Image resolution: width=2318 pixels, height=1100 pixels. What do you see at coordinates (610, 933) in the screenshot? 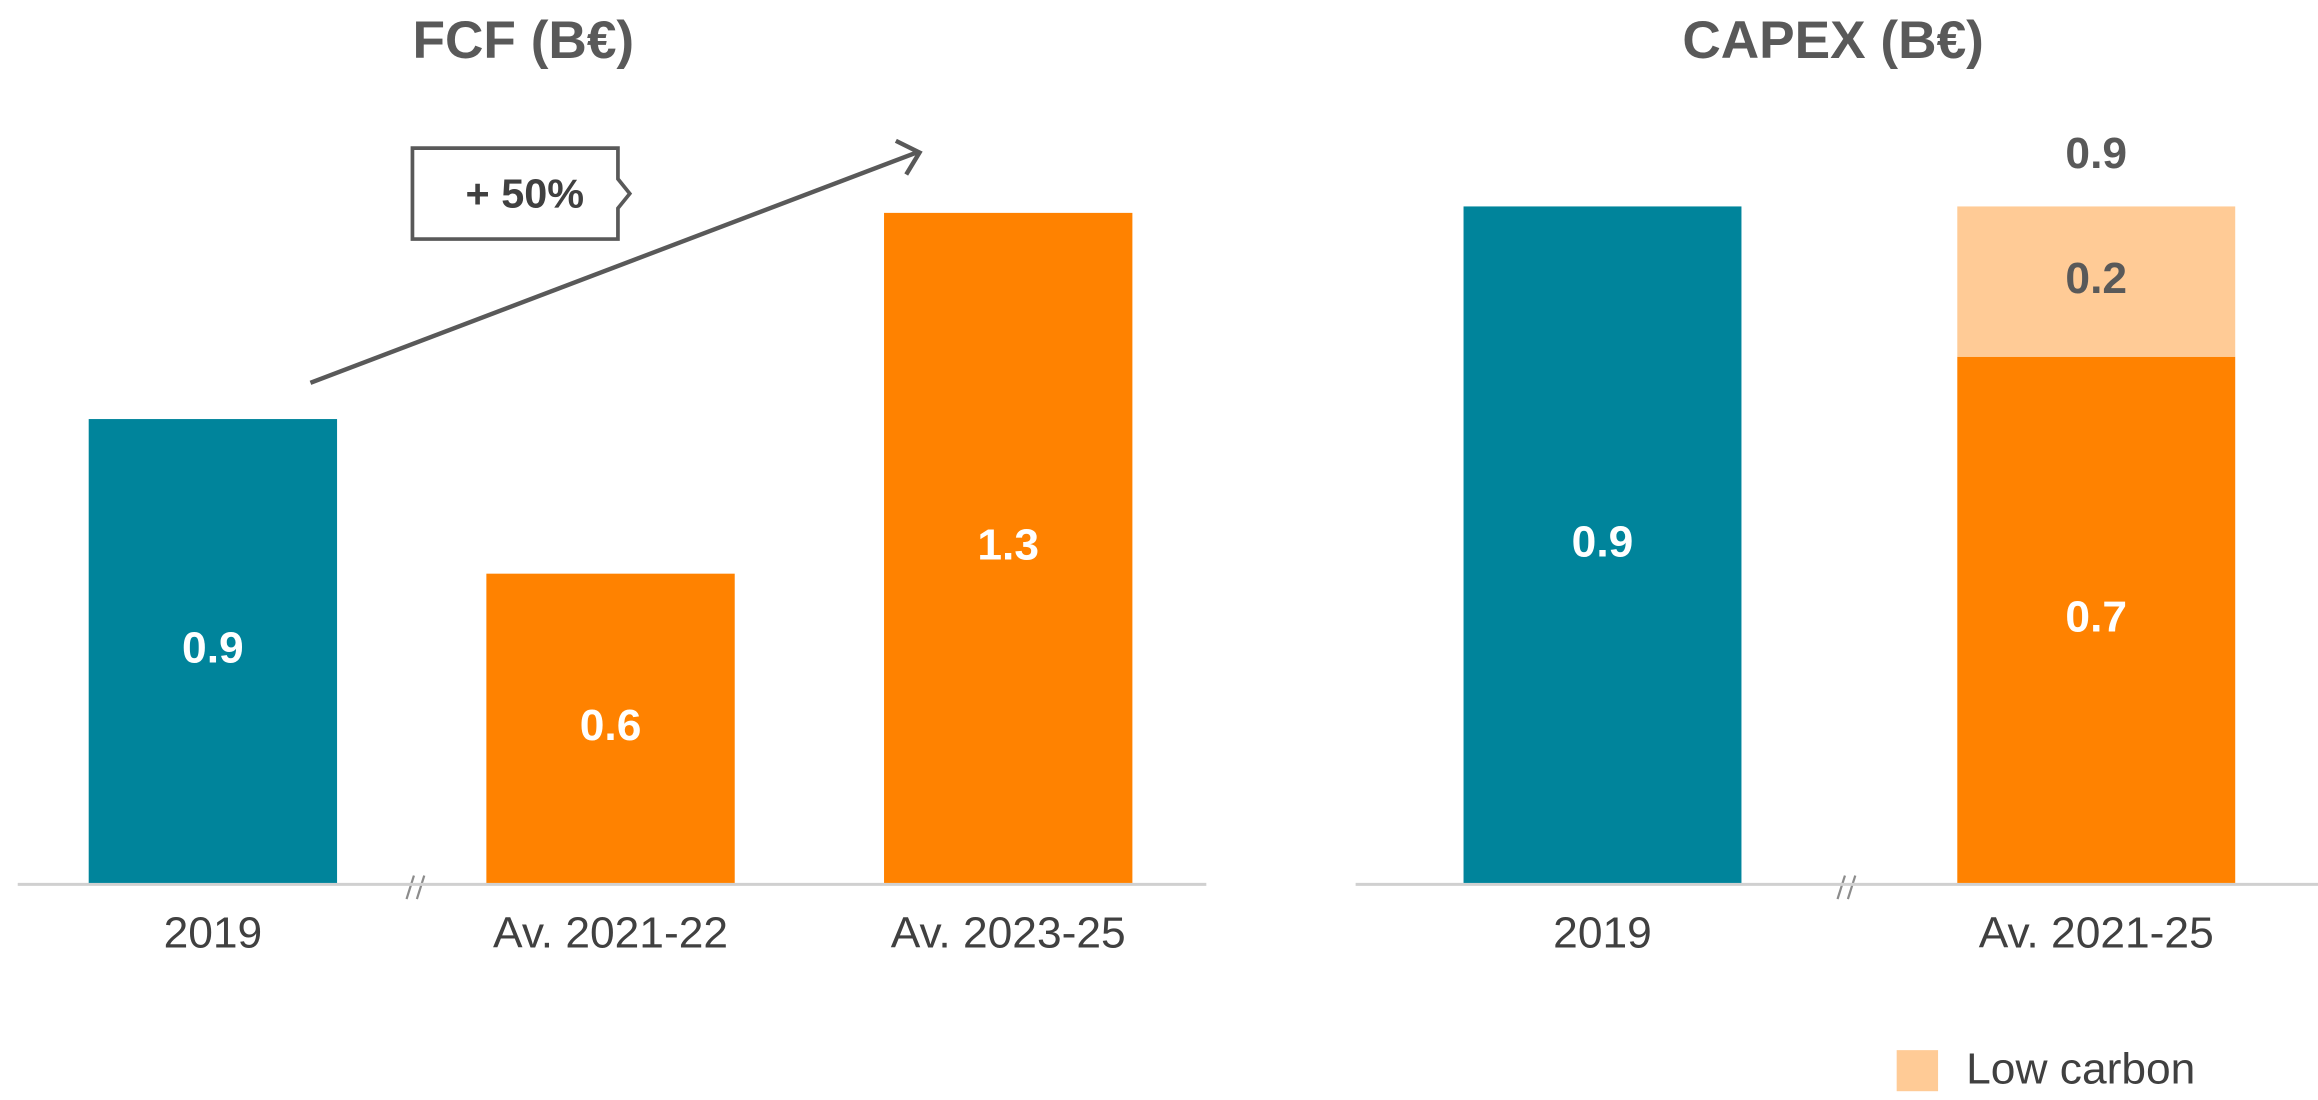
I see `x-tick-label: Av. 2021-22` at bounding box center [610, 933].